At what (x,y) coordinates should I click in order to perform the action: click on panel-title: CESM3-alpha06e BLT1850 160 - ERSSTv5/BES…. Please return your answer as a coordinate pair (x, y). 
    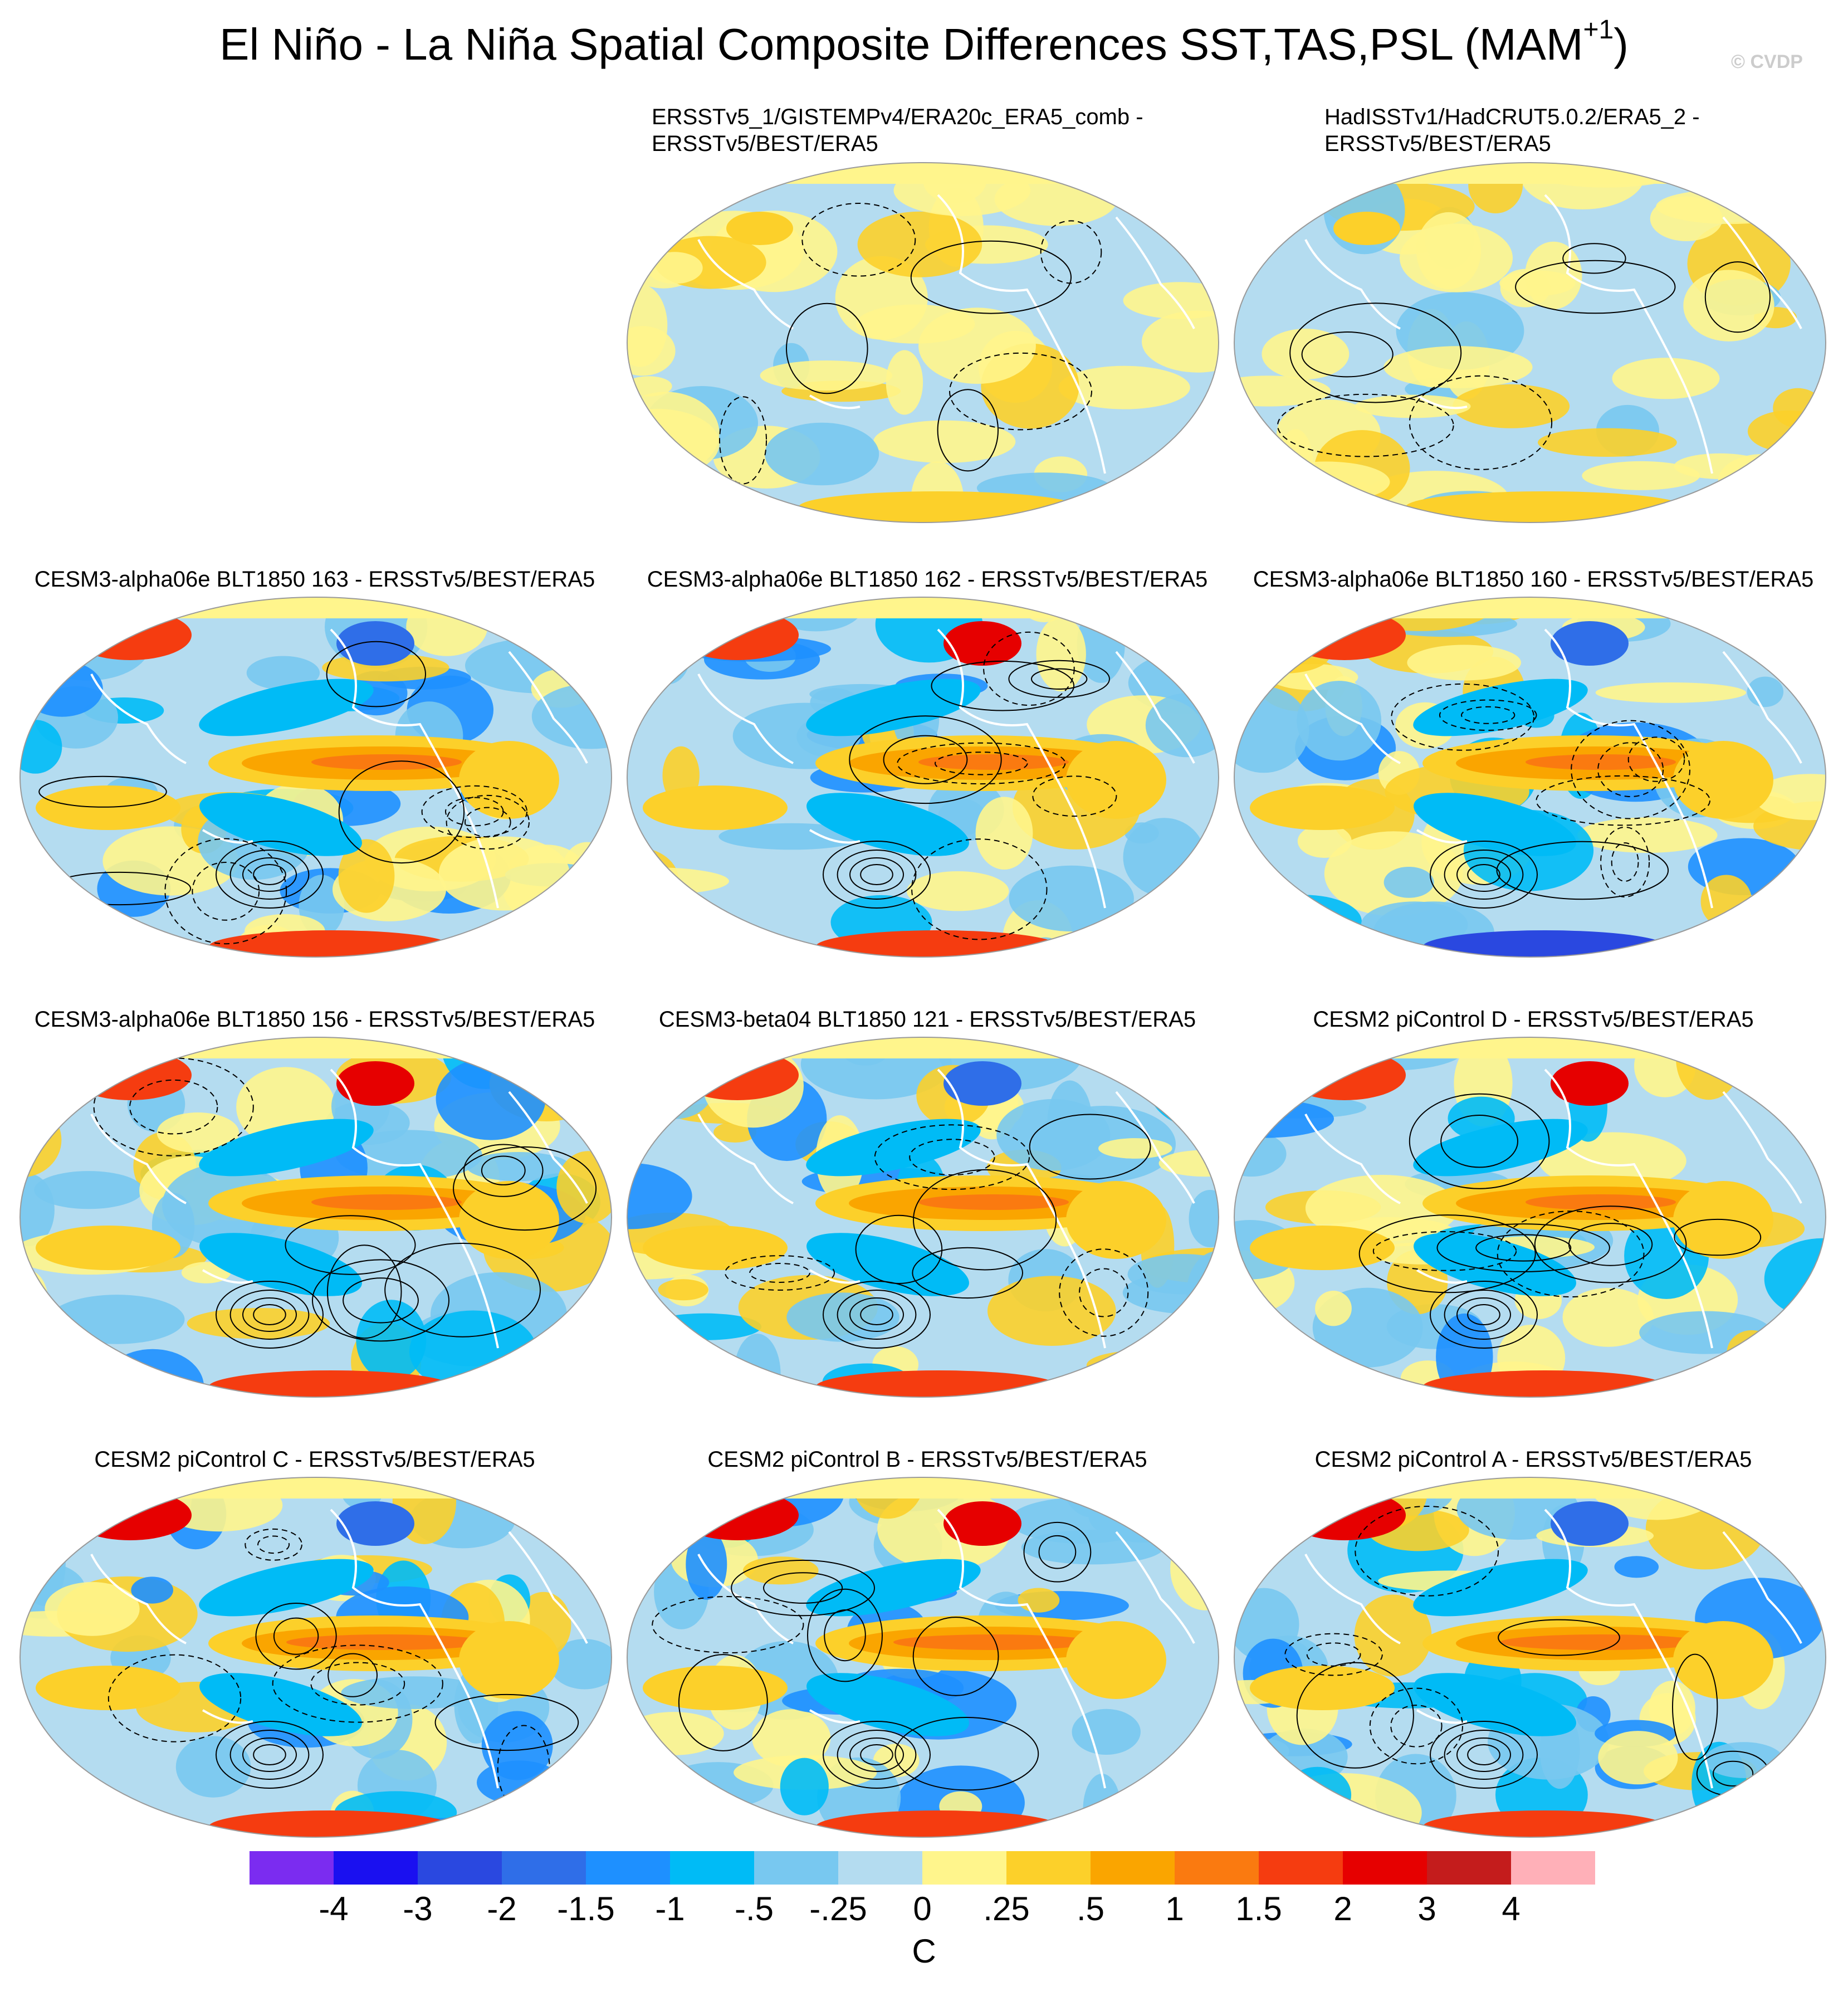
    Looking at the image, I should click on (1533, 580).